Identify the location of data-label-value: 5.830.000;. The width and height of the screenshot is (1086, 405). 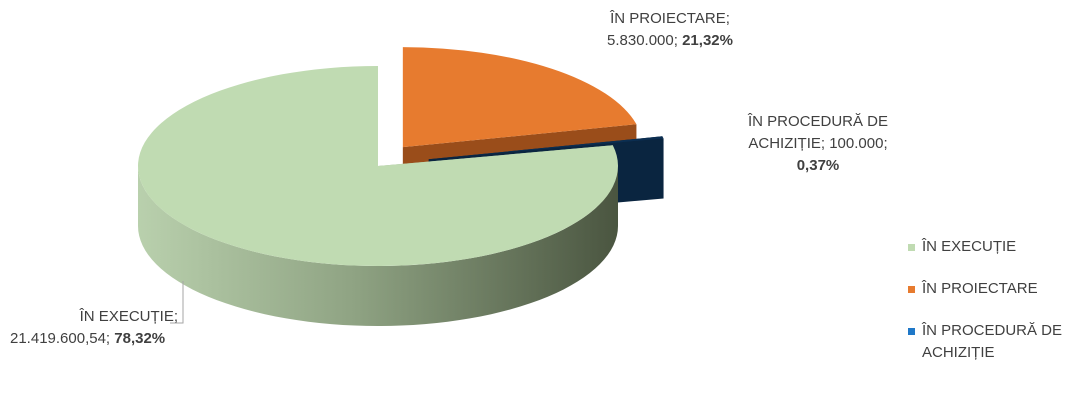
(642, 40).